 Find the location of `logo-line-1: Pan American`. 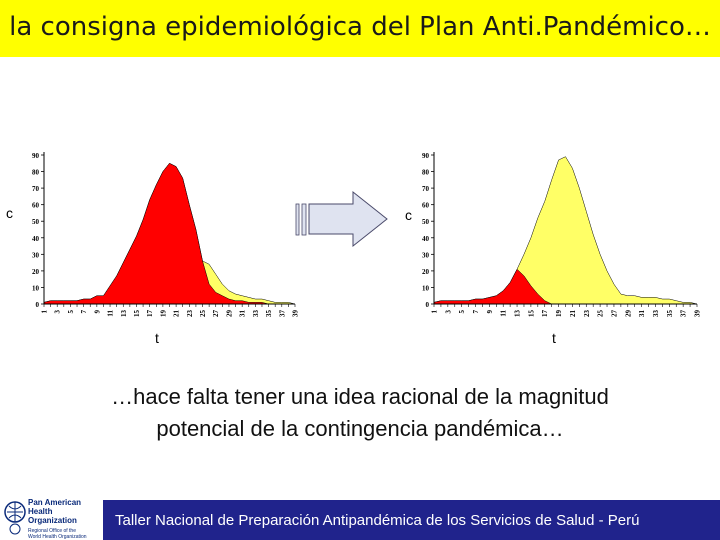

logo-line-1: Pan American is located at coordinates (55, 502).